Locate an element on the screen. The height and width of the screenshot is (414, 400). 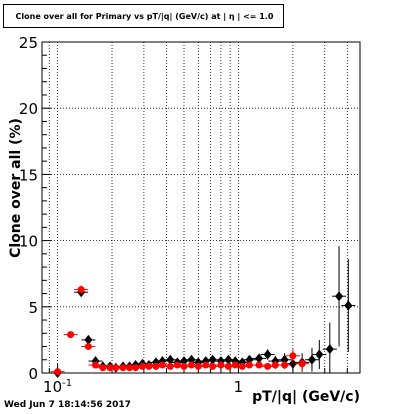
x-axis-label: pT/|q| (GeV/c) is located at coordinates (306, 397).